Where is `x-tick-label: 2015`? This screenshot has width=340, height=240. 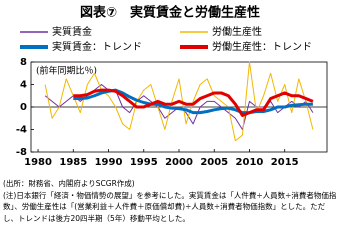
x-tick-label: 2015 is located at coordinates (285, 162).